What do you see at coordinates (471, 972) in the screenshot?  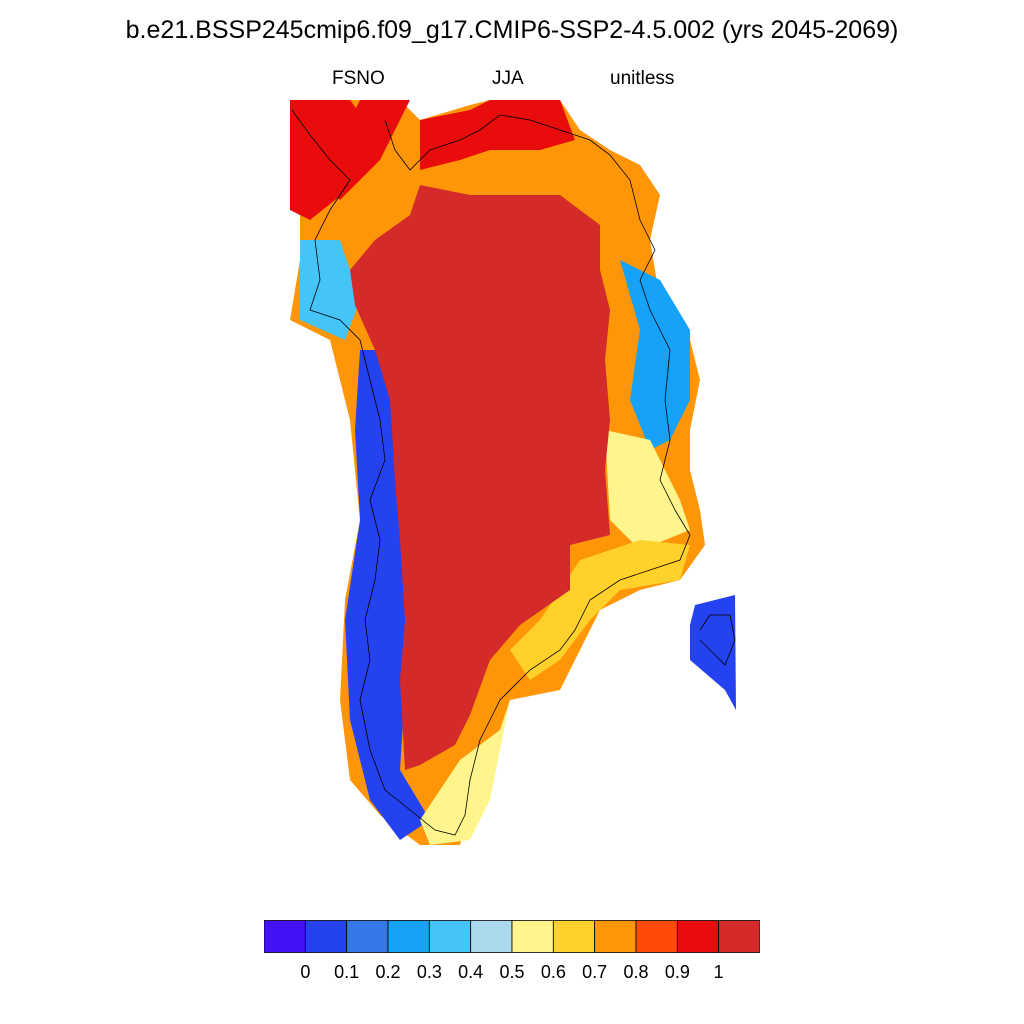 I see `colorbar-tick-label: 0.4` at bounding box center [471, 972].